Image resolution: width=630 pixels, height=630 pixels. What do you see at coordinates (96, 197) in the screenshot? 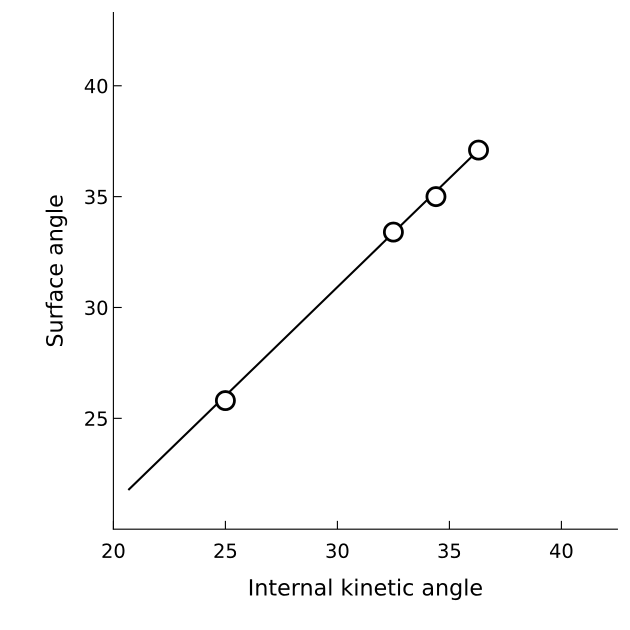
I see `y-tick-label: 35` at bounding box center [96, 197].